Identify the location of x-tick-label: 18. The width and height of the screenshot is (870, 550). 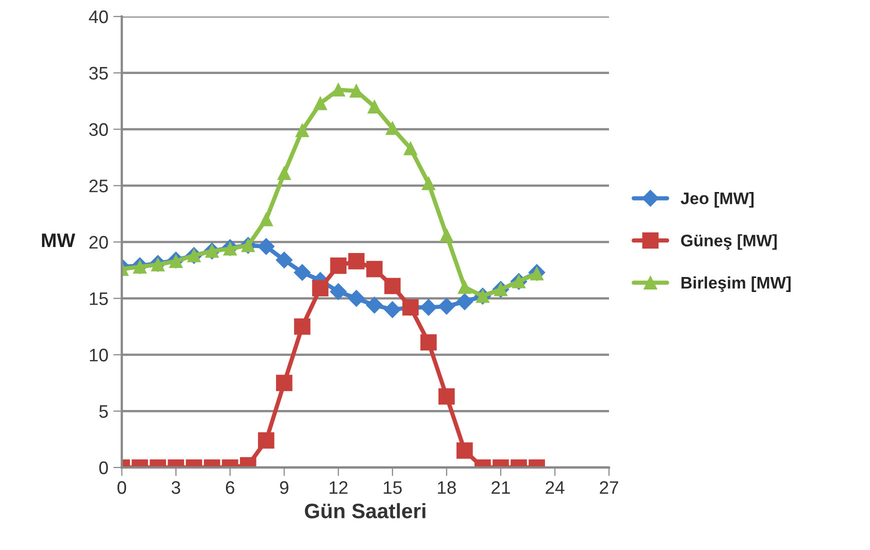
(447, 487).